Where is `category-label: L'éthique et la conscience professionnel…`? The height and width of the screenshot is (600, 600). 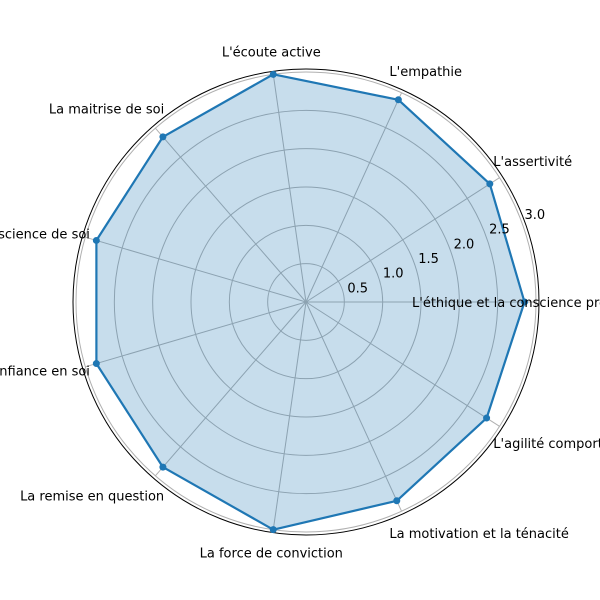
category-label: L'éthique et la conscience professionnel… is located at coordinates (506, 303).